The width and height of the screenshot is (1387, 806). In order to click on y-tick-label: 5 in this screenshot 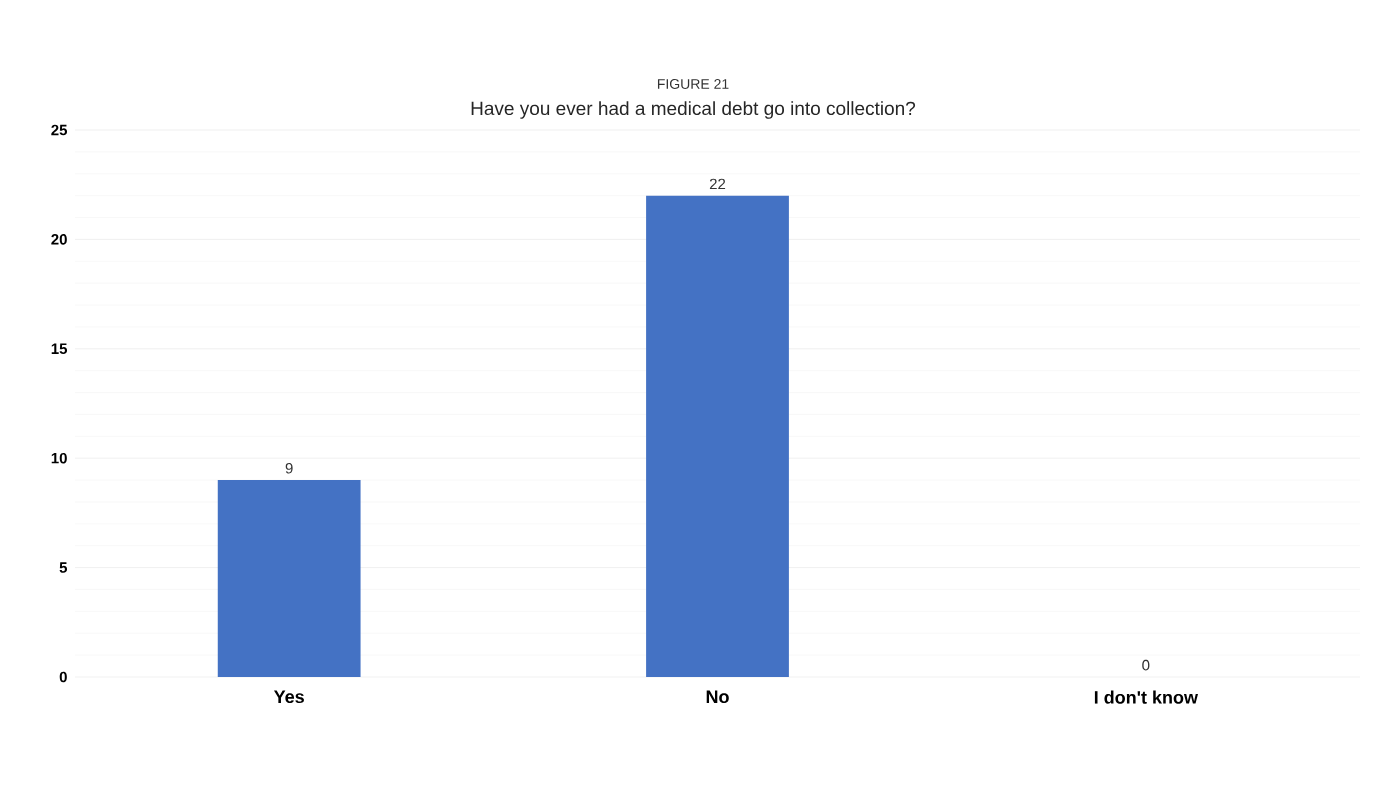, I will do `click(63, 567)`.